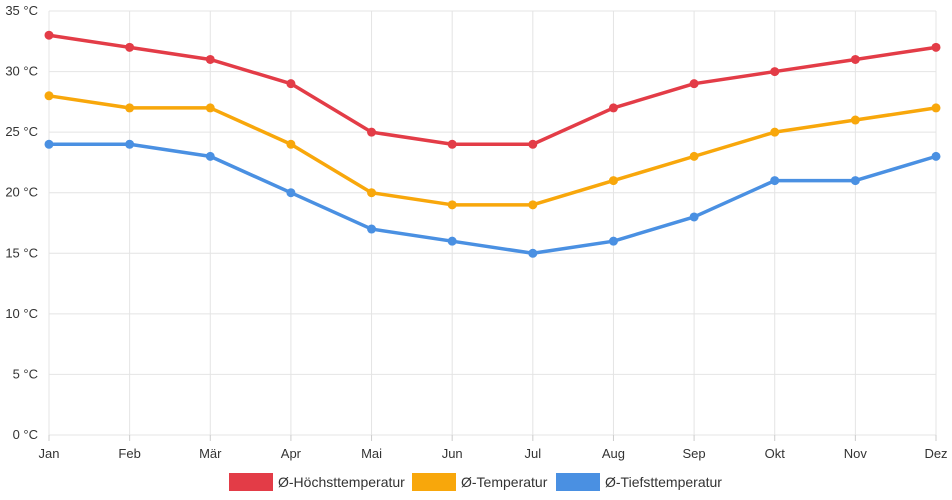 Image resolution: width=952 pixels, height=500 pixels. What do you see at coordinates (25, 373) in the screenshot?
I see `y-tick-label: 5 °C` at bounding box center [25, 373].